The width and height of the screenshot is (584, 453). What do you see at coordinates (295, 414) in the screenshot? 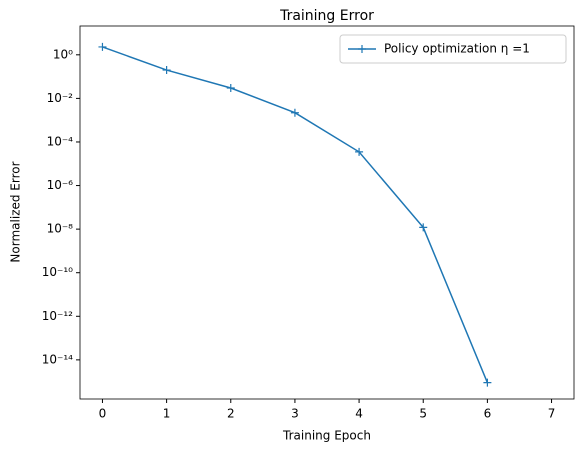
I see `x-tick-label: 3` at bounding box center [295, 414].